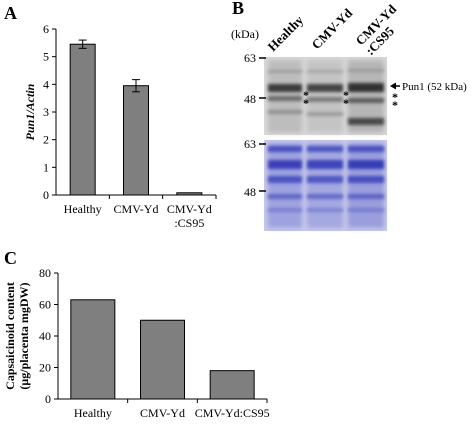 This screenshot has height=436, width=473. What do you see at coordinates (45, 336) in the screenshot?
I see `chart-c-y-tick-label: 40` at bounding box center [45, 336].